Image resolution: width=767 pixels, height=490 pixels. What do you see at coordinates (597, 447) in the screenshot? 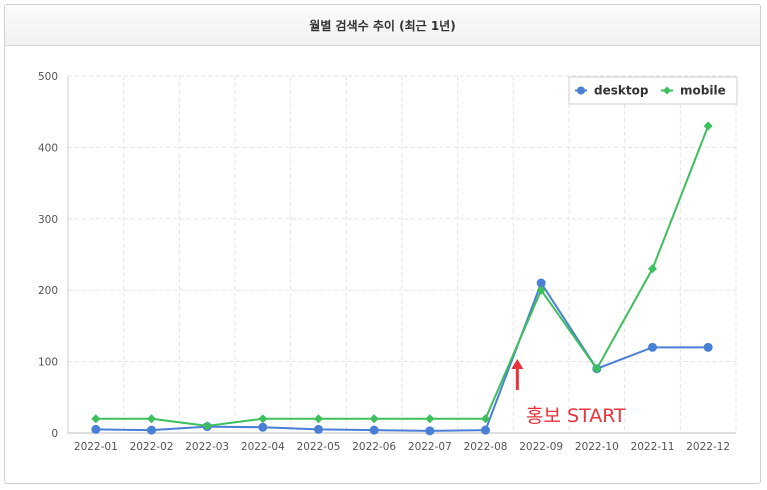
I see `x-tick-label: 2022-10` at bounding box center [597, 447].